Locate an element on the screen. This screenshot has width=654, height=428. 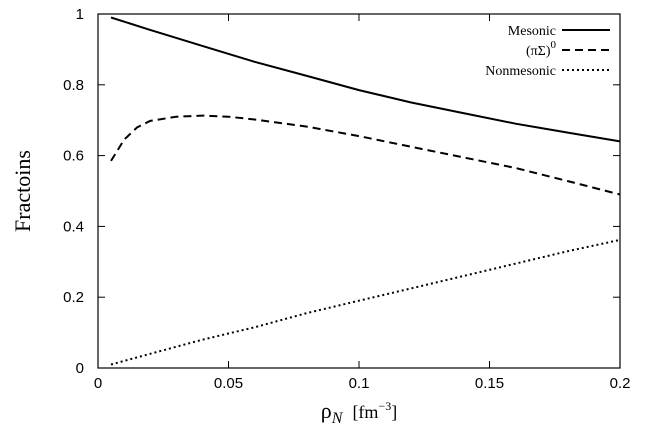
legend: Mesonic(πΣ)0 Nonmesonic is located at coordinates (547, 51).